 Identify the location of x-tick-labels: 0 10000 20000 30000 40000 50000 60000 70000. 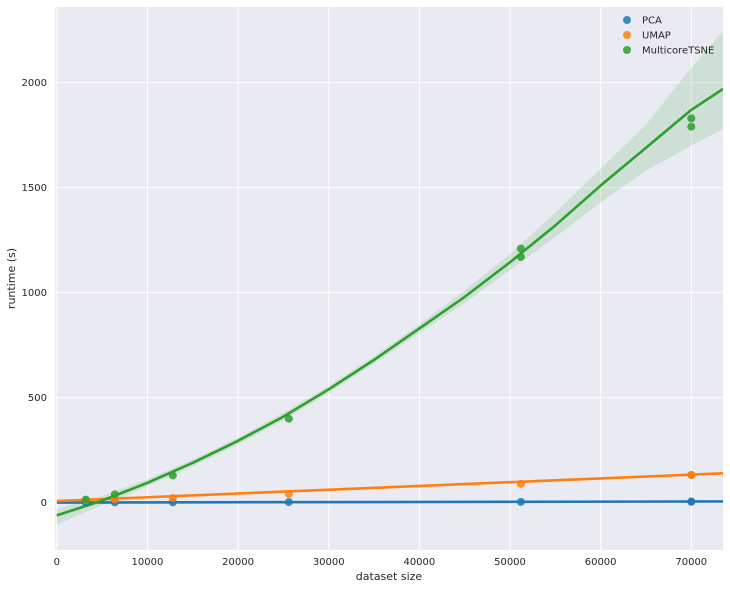
(381, 562).